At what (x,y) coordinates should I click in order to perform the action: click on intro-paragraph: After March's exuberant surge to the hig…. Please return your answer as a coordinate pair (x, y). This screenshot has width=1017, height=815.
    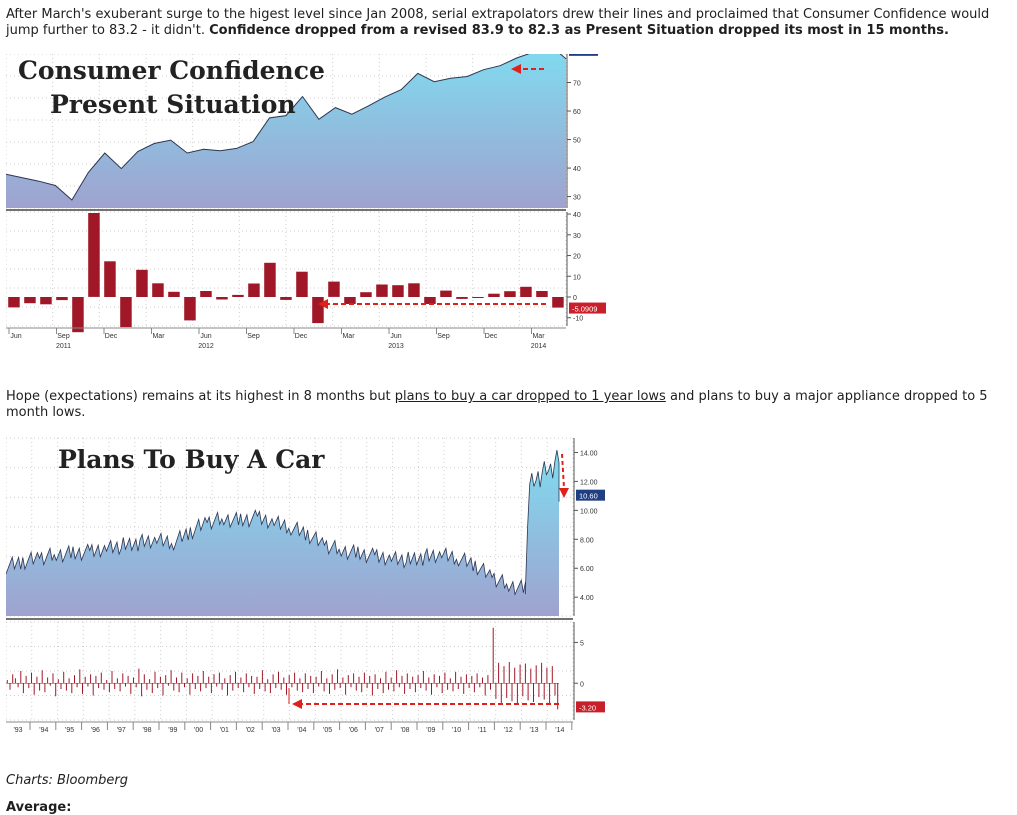
    Looking at the image, I should click on (508, 23).